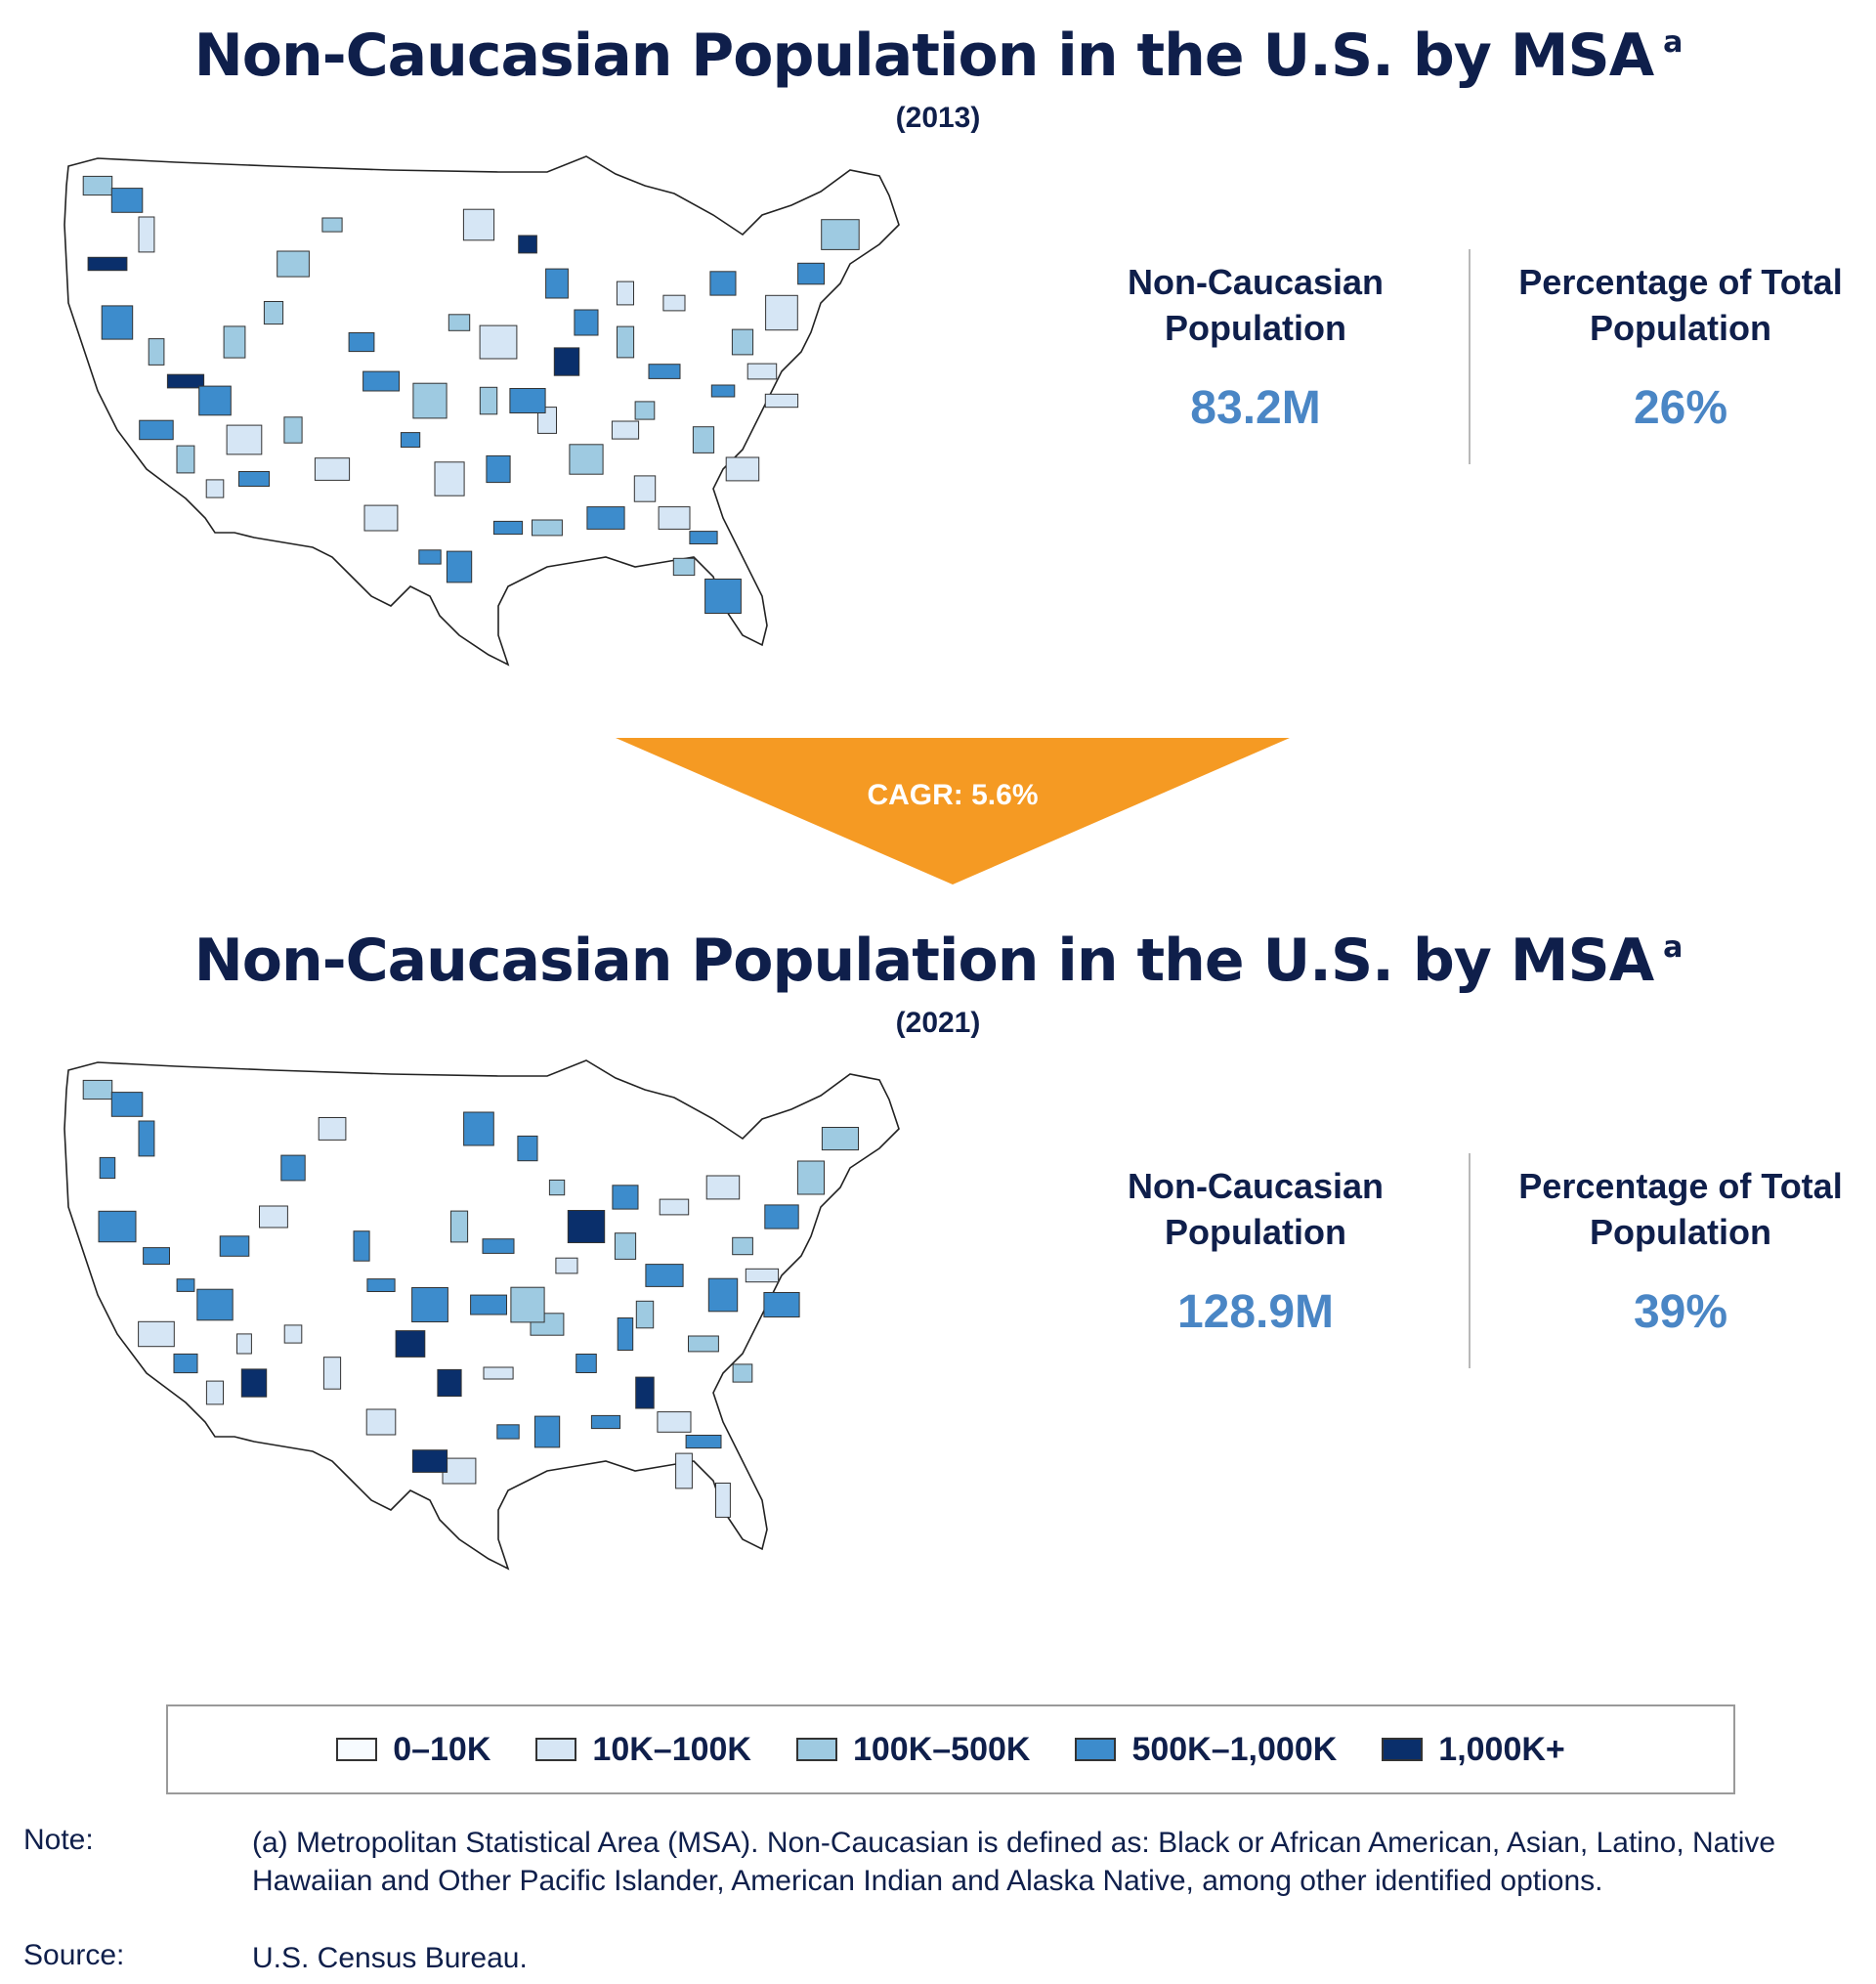  Describe the element at coordinates (1470, 356) in the screenshot. I see `stat-divider-2013` at that location.